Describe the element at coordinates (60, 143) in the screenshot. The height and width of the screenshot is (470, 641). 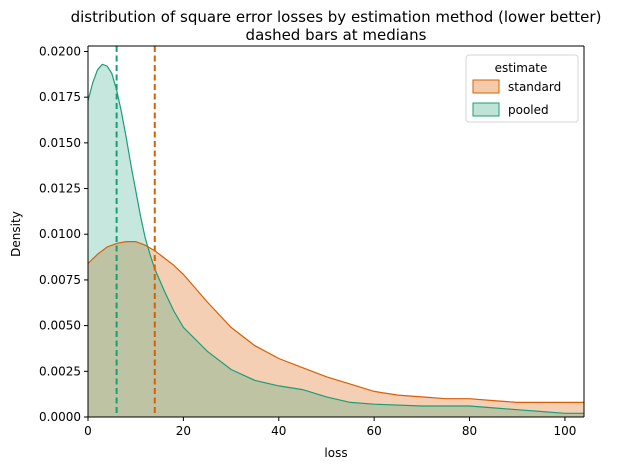
I see `y-tick-label: 0.0150` at that location.